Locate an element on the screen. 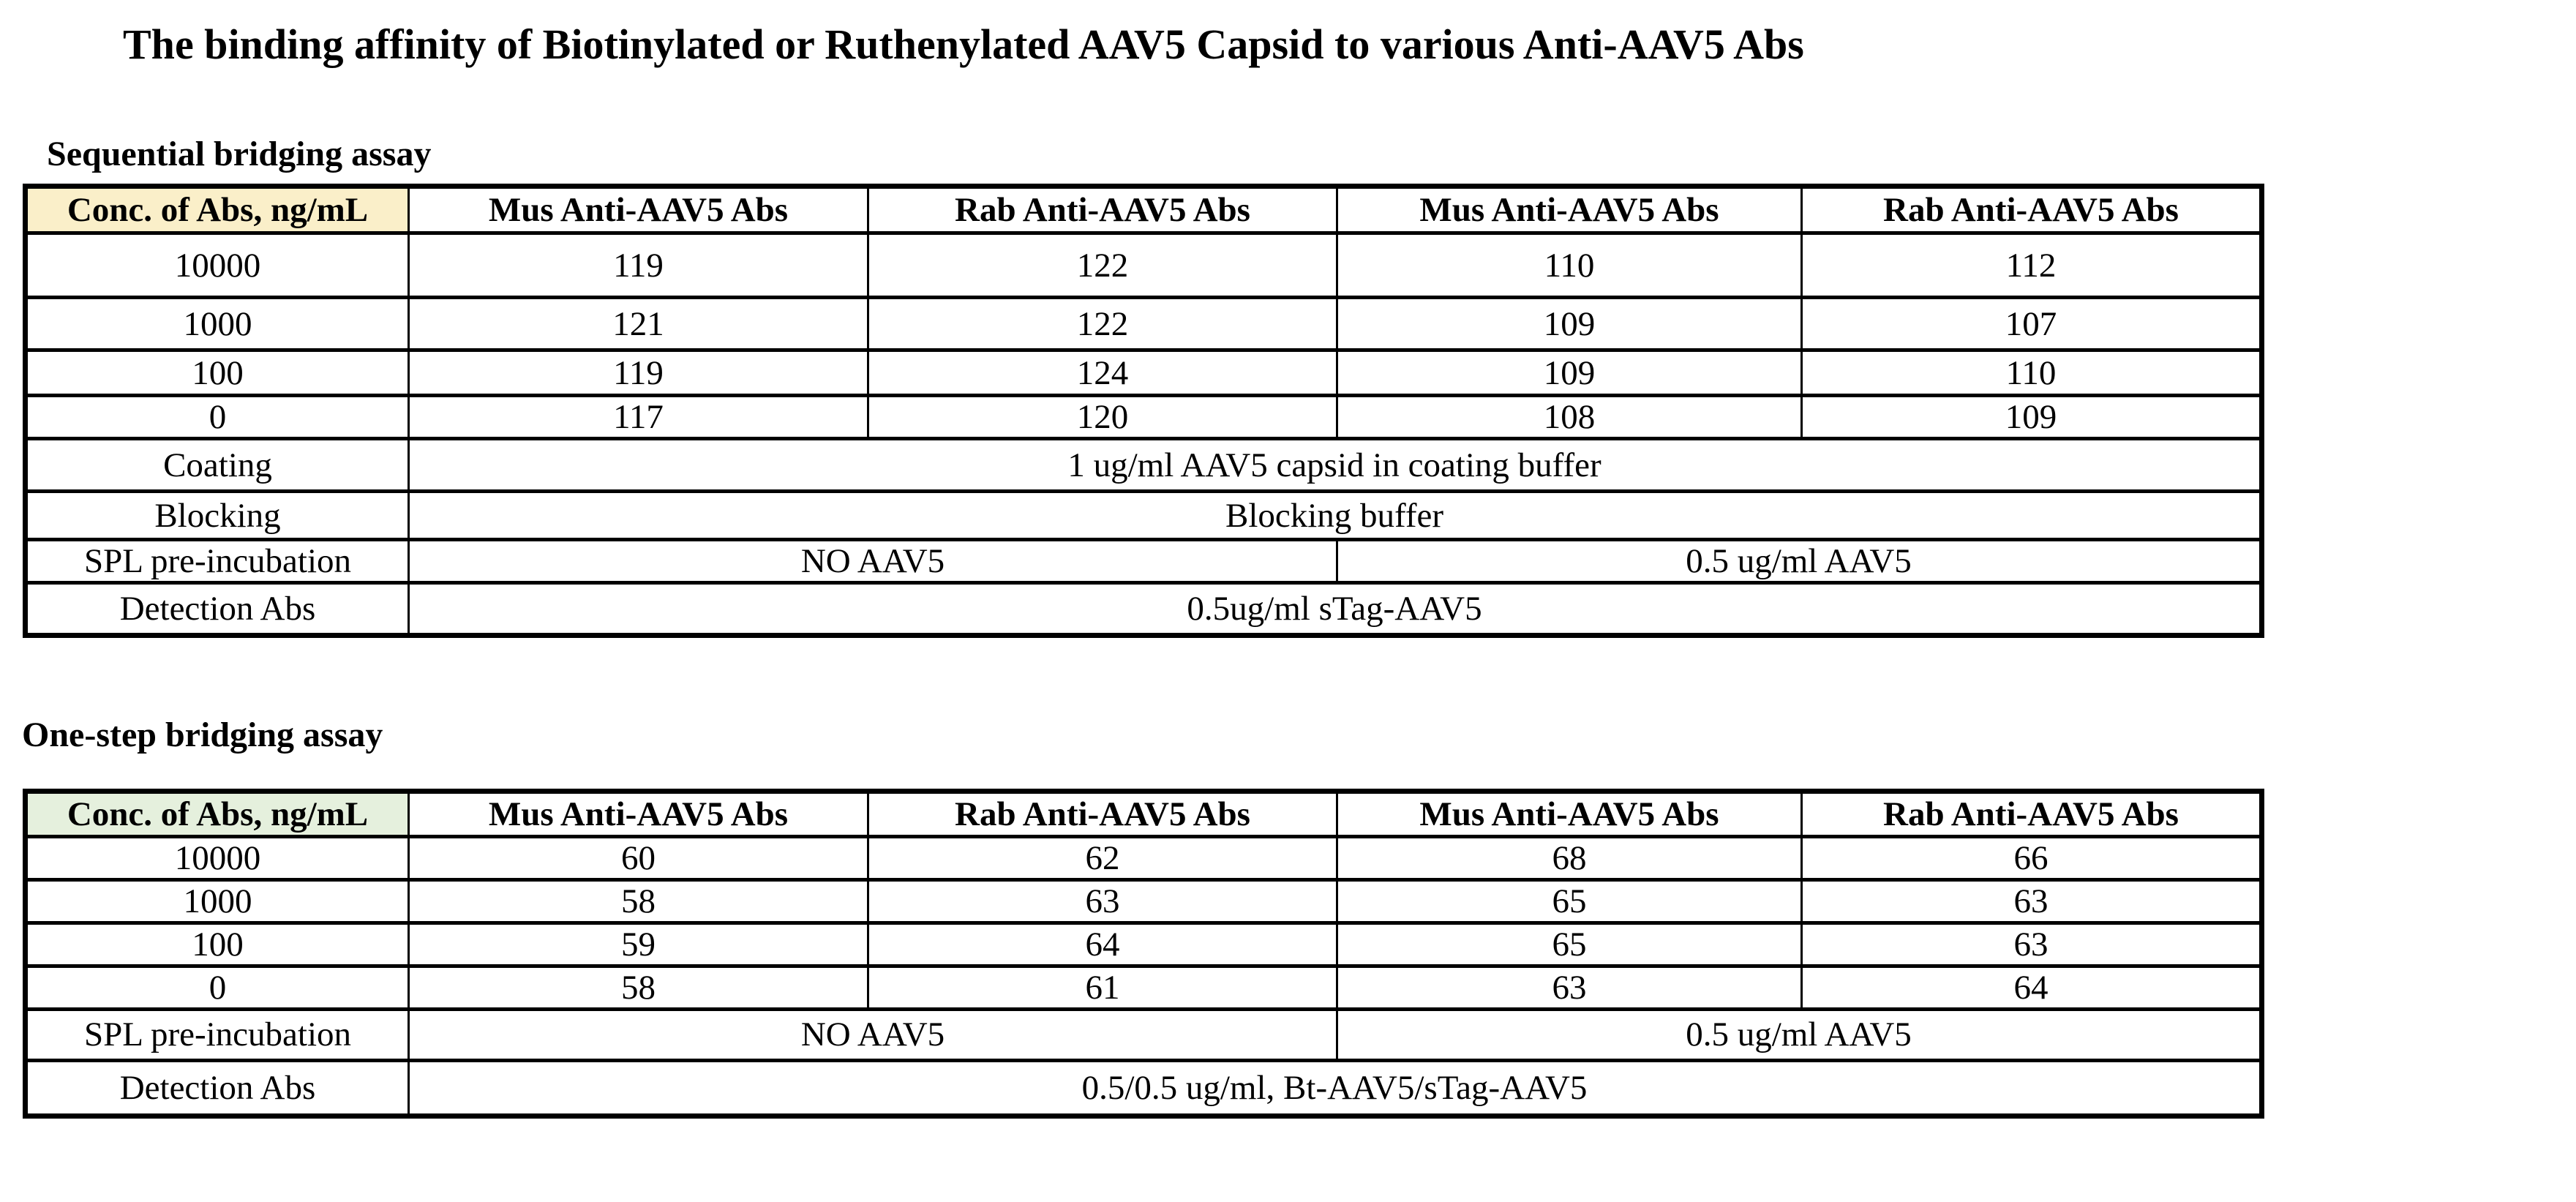 This screenshot has height=1202, width=2576. value-cell: 62 is located at coordinates (1102, 858).